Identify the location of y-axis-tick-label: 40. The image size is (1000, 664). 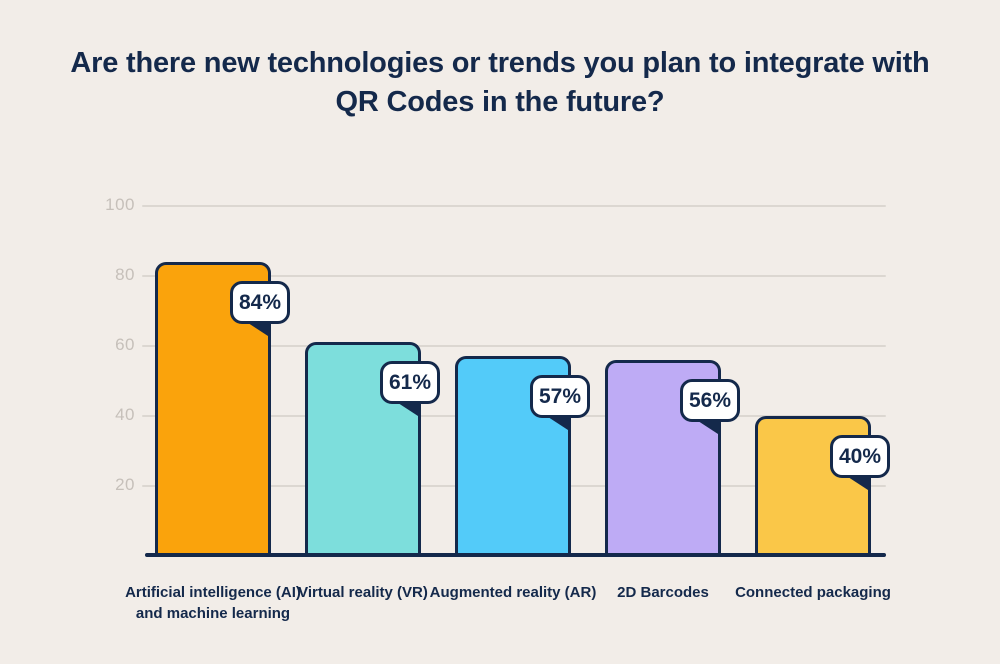
(125, 414).